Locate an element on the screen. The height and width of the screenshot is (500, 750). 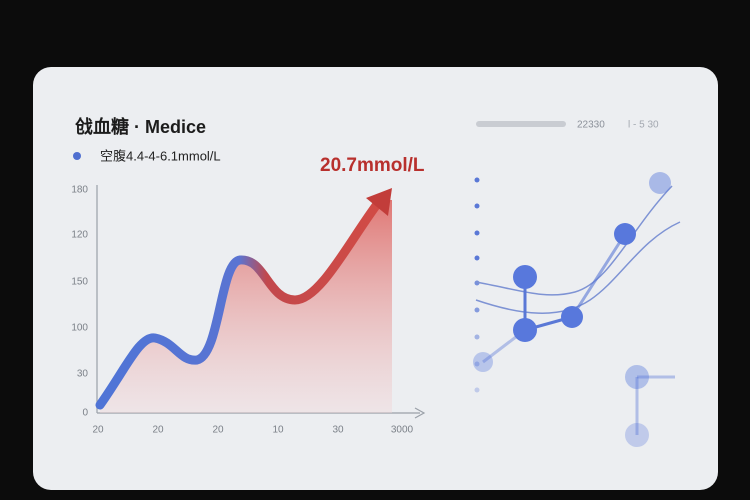
y-axis-label: 100 is located at coordinates (79, 328).